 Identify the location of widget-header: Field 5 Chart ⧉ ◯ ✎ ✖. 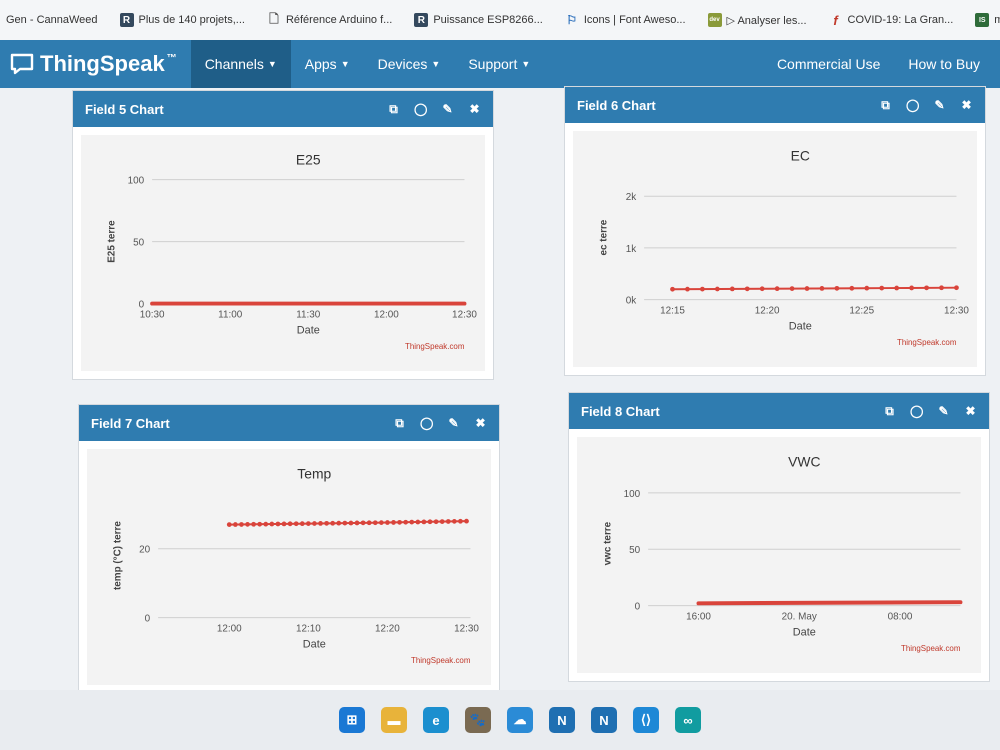
(283, 109).